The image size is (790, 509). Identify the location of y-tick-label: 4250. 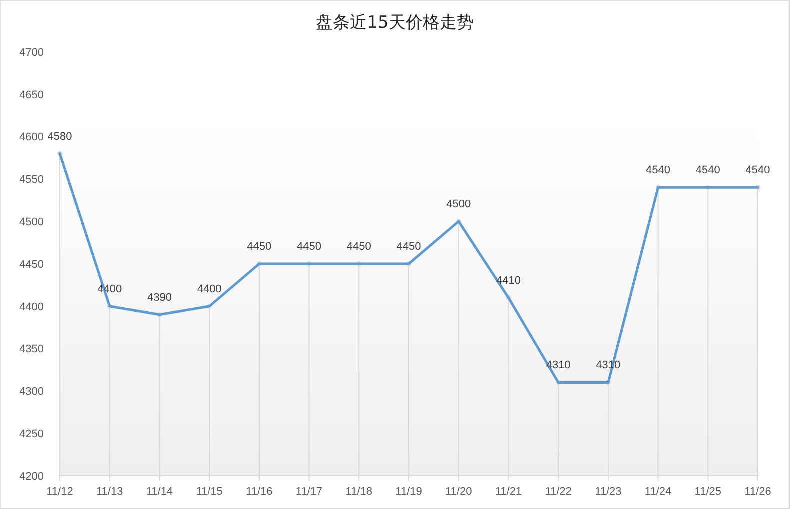
(32, 434).